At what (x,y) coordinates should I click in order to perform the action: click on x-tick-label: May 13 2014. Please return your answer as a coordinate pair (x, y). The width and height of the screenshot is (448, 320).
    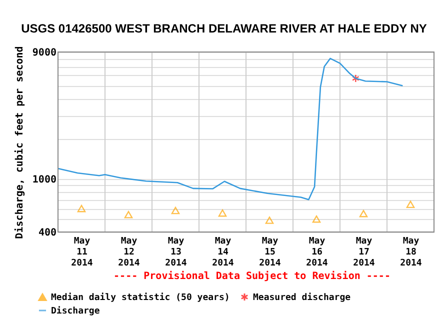
    Looking at the image, I should click on (176, 252).